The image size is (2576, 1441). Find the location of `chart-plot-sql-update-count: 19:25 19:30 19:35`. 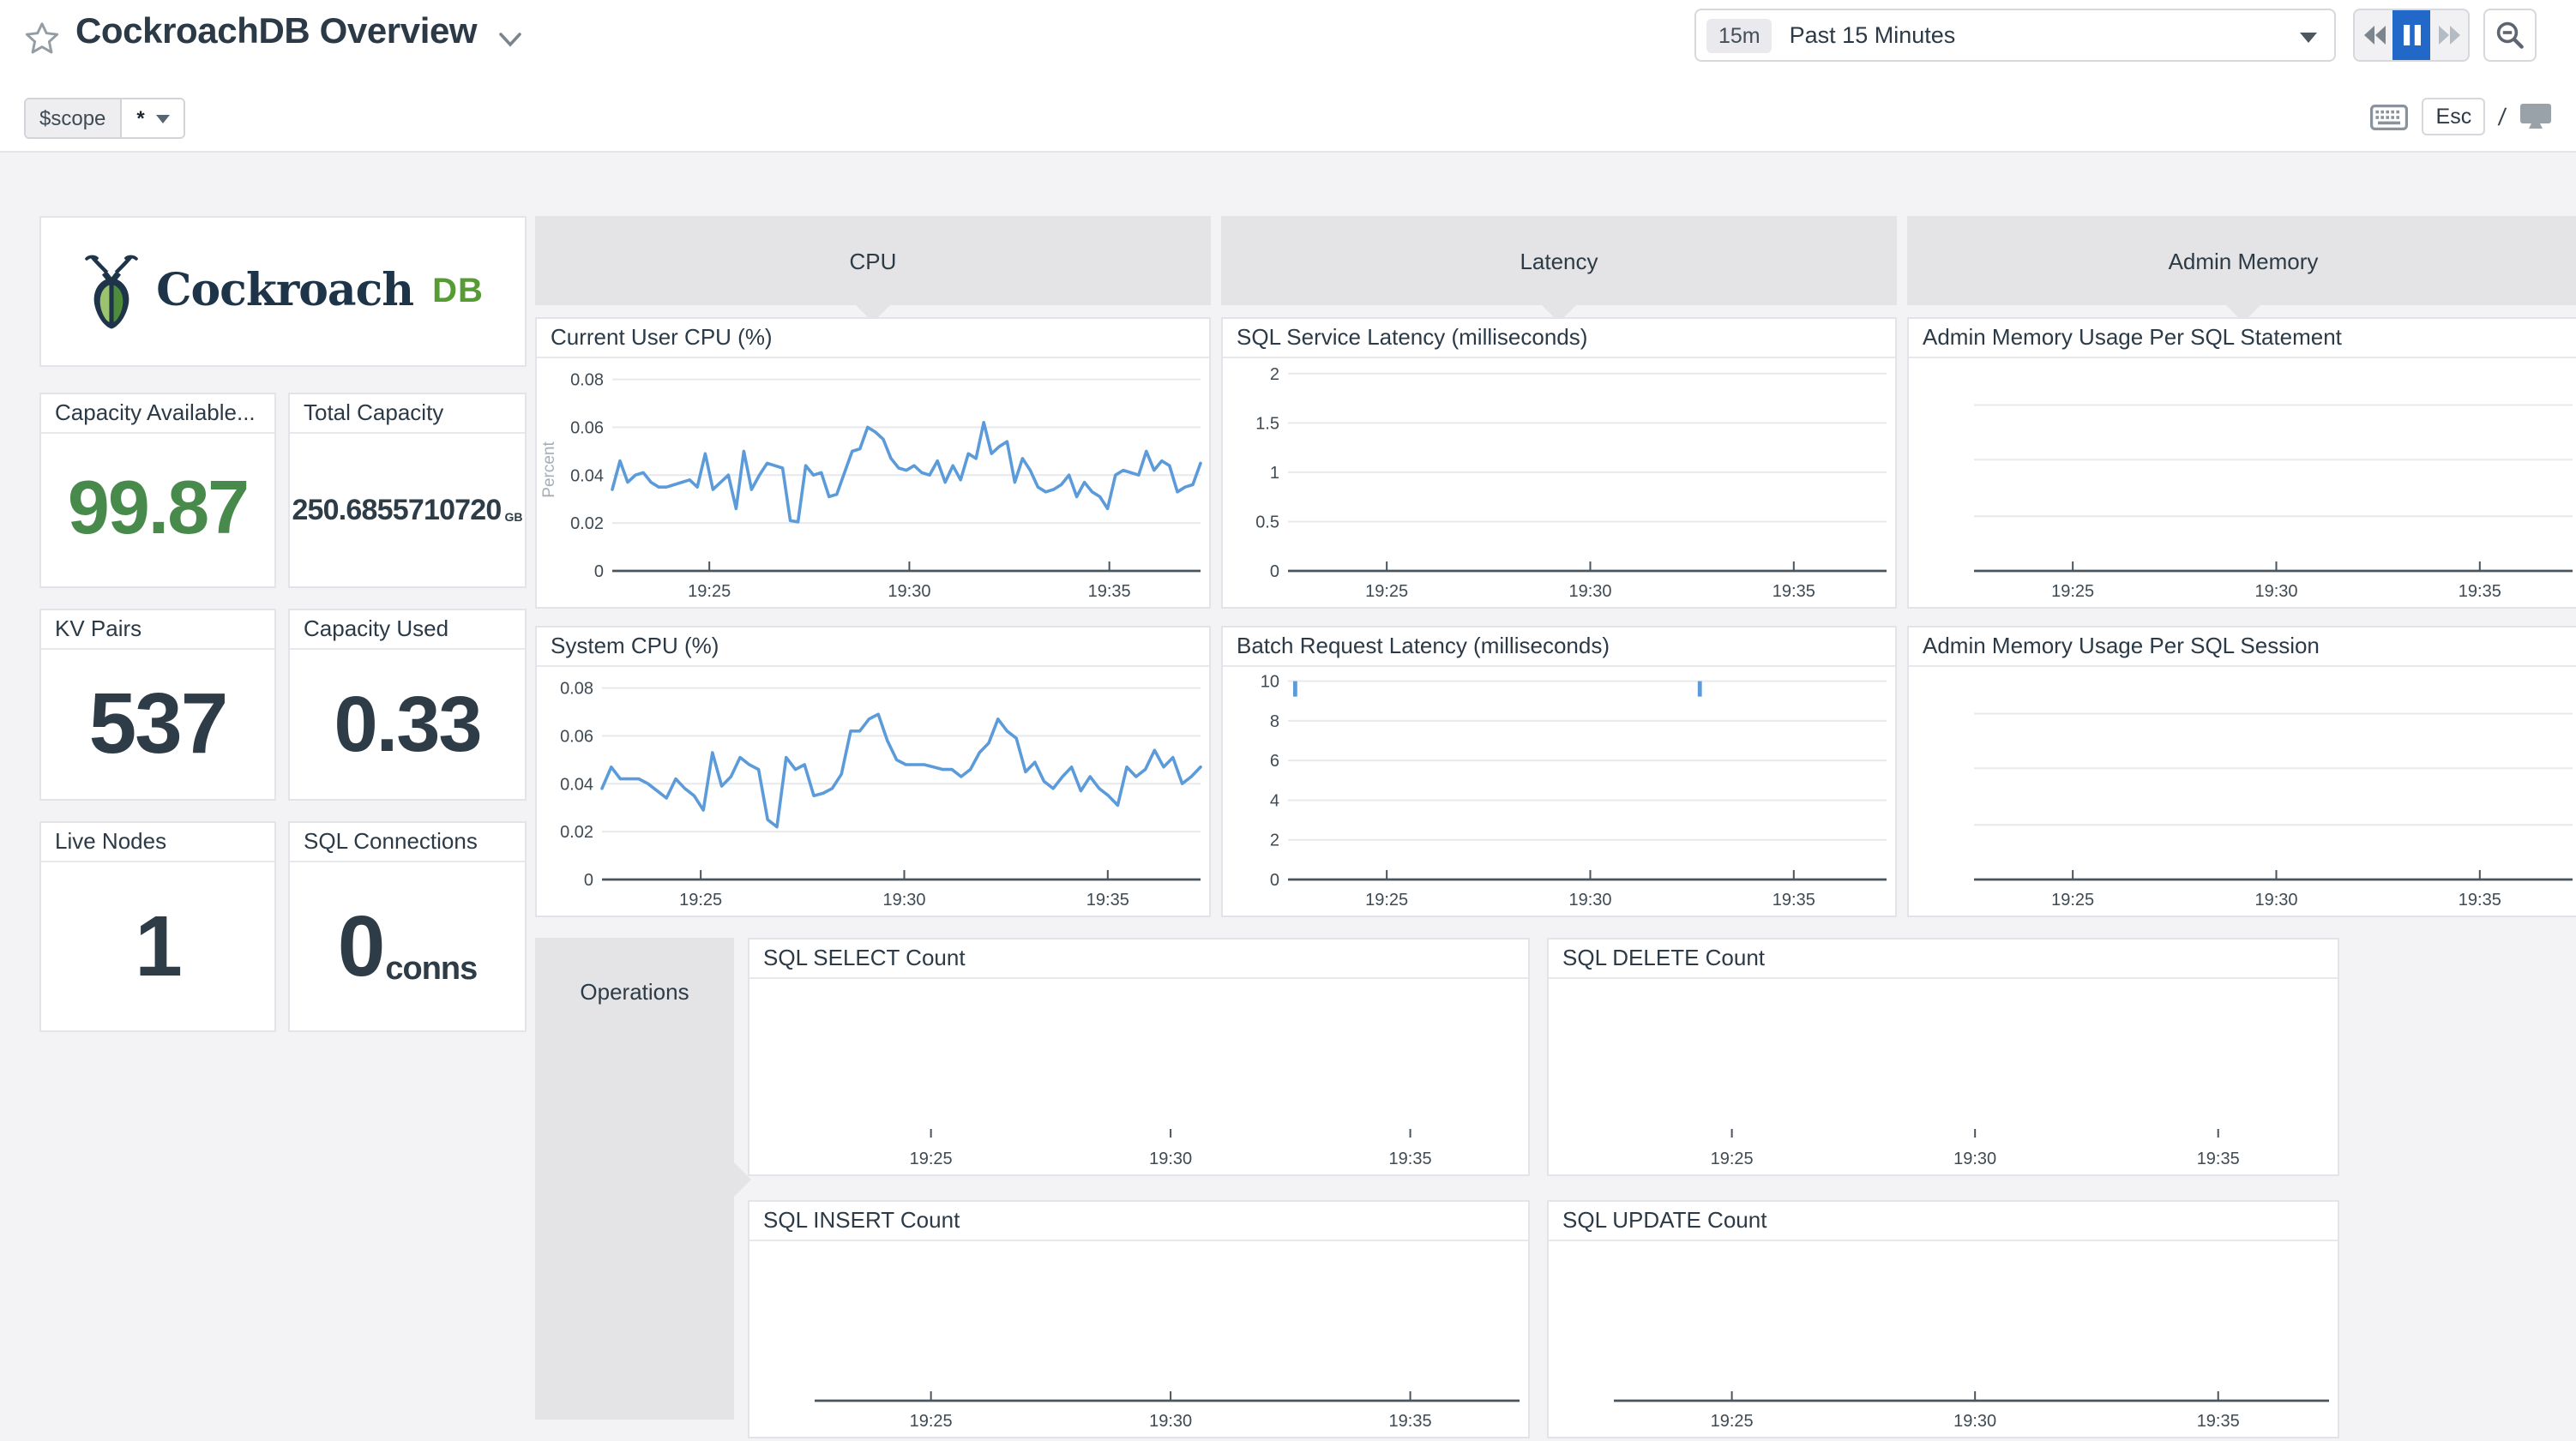

chart-plot-sql-update-count: 19:25 19:30 19:35 is located at coordinates (1943, 1338).